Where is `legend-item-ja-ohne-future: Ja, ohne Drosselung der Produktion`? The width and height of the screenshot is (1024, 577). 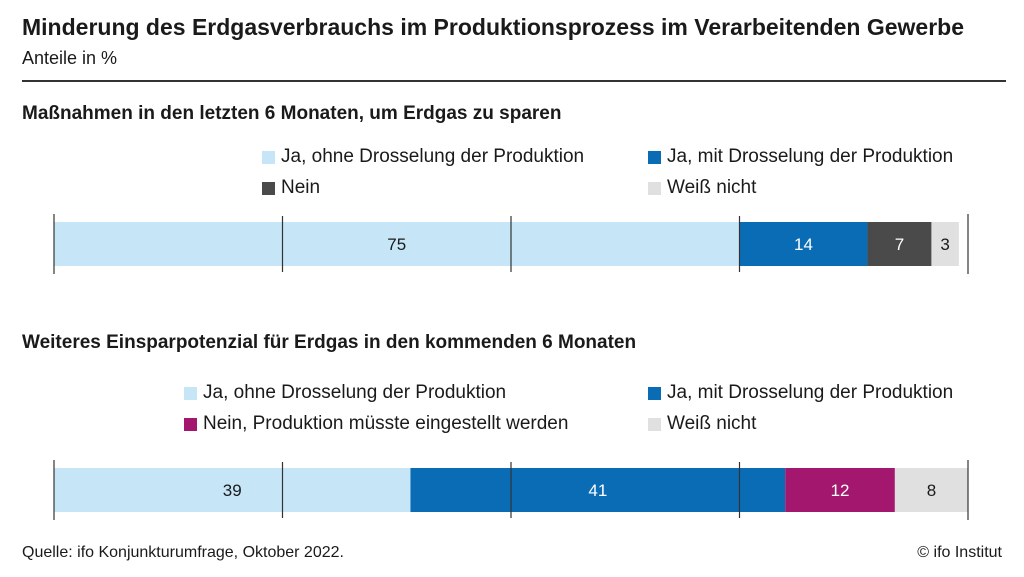 legend-item-ja-ohne-future: Ja, ohne Drosselung der Produktion is located at coordinates (345, 393).